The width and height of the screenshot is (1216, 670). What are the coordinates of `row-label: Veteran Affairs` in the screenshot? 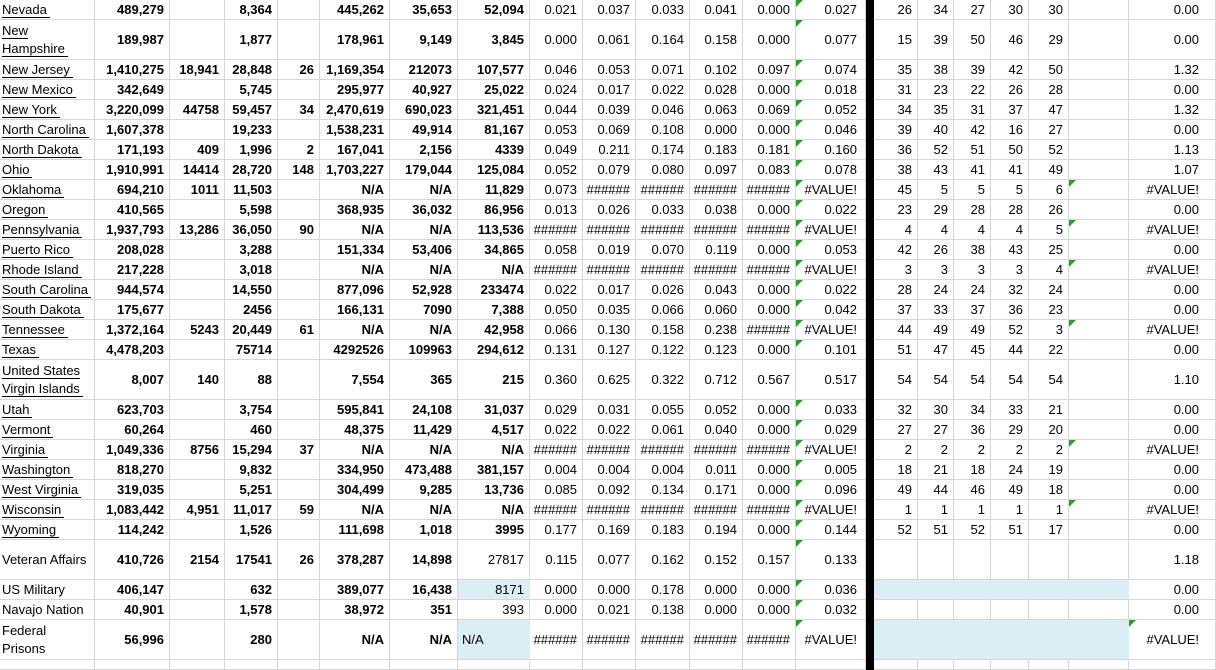 It's located at (47, 560).